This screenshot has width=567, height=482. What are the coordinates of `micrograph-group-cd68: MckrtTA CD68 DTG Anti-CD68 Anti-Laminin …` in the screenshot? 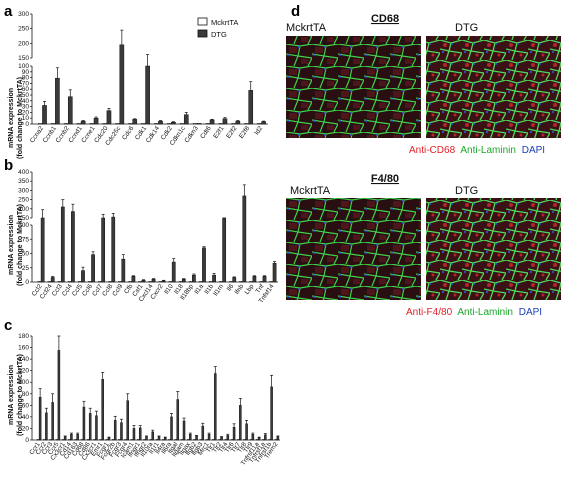 It's located at (423, 84).